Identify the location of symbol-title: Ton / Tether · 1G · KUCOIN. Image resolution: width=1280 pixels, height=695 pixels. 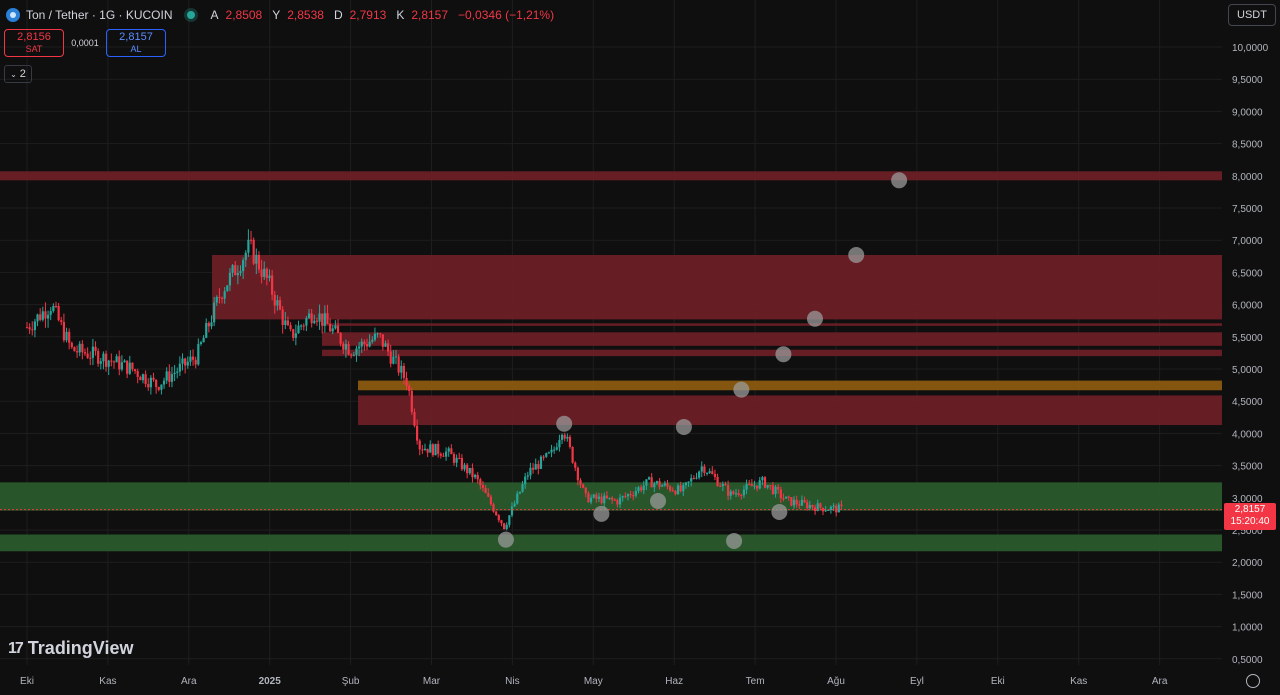
(99, 15).